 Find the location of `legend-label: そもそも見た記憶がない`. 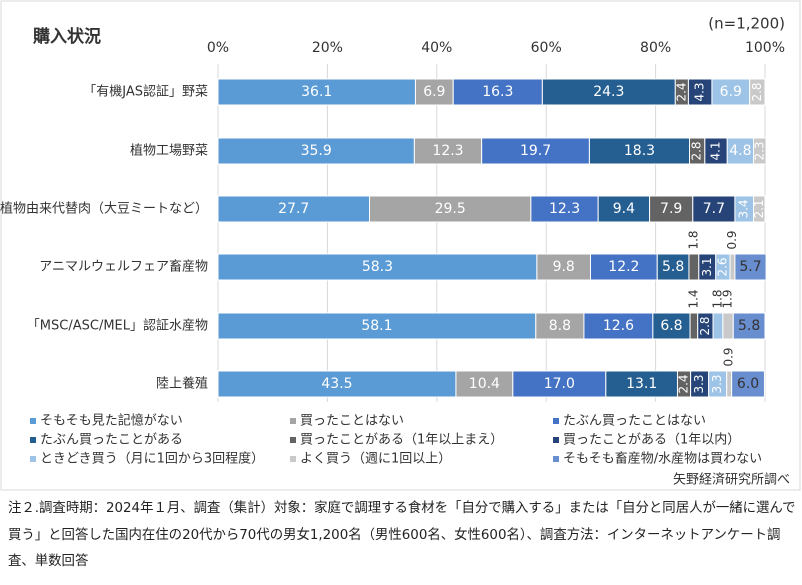

legend-label: そもそも見た記憶がない is located at coordinates (111, 421).